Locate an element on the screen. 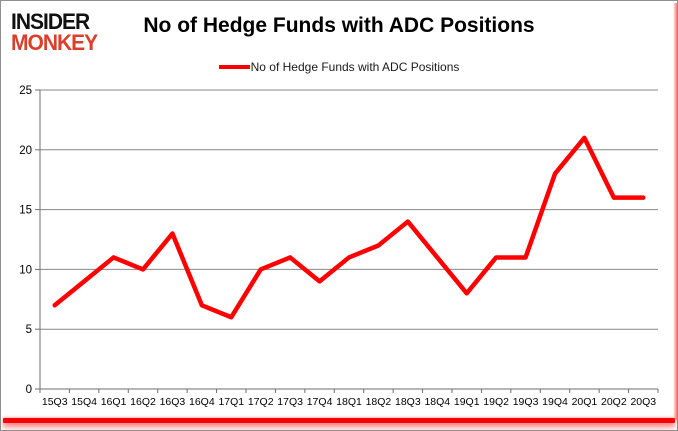 Image resolution: width=678 pixels, height=431 pixels. y-axis-label: 5 is located at coordinates (29, 330).